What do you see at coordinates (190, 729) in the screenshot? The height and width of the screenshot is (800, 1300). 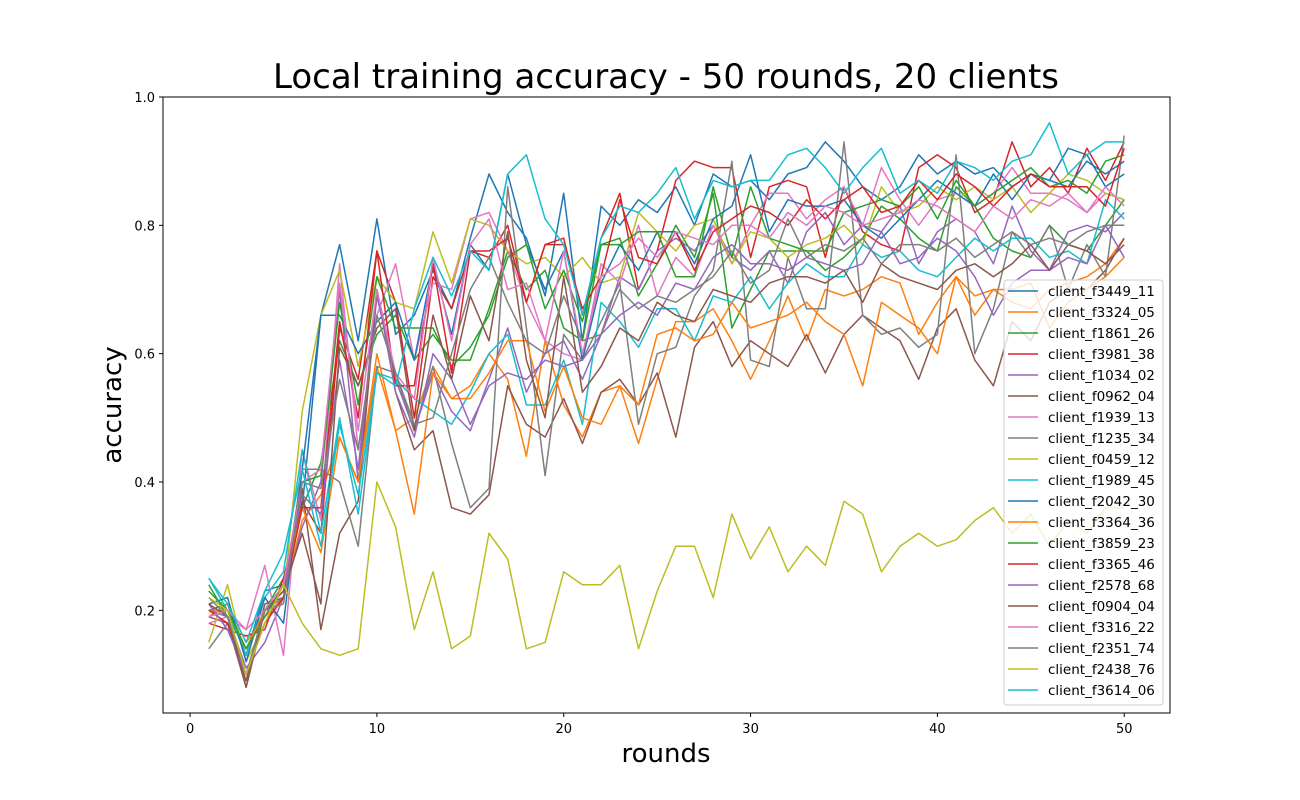 I see `x-tick-label: 0` at bounding box center [190, 729].